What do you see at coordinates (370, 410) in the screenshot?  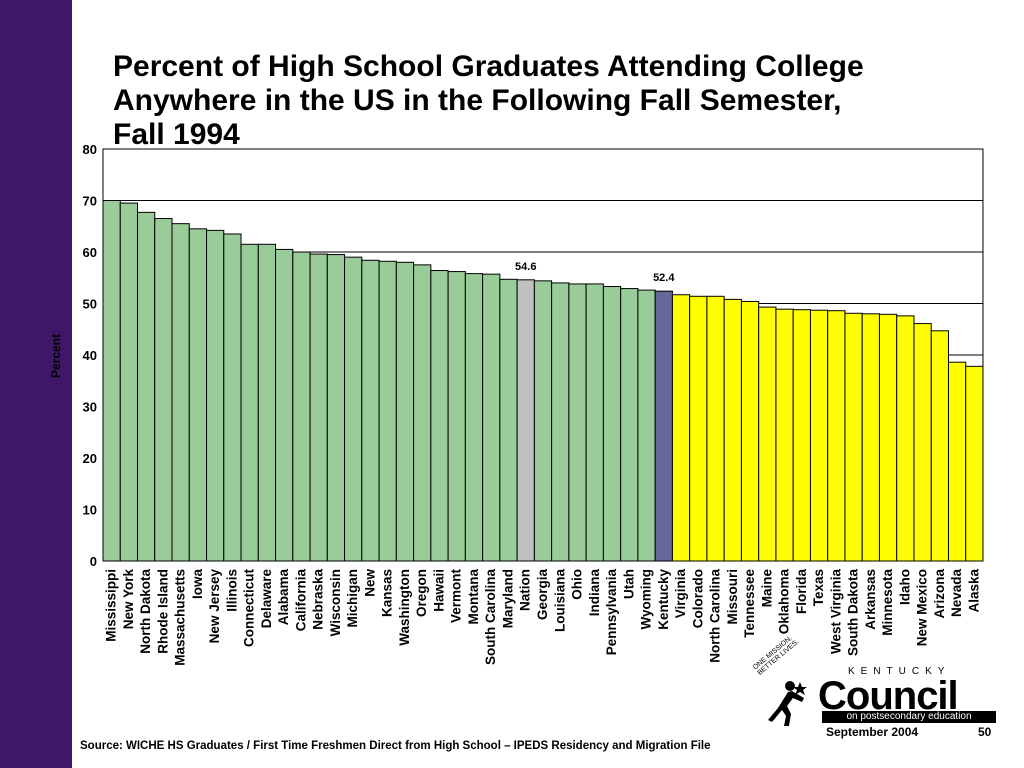 I see `bar-new` at bounding box center [370, 410].